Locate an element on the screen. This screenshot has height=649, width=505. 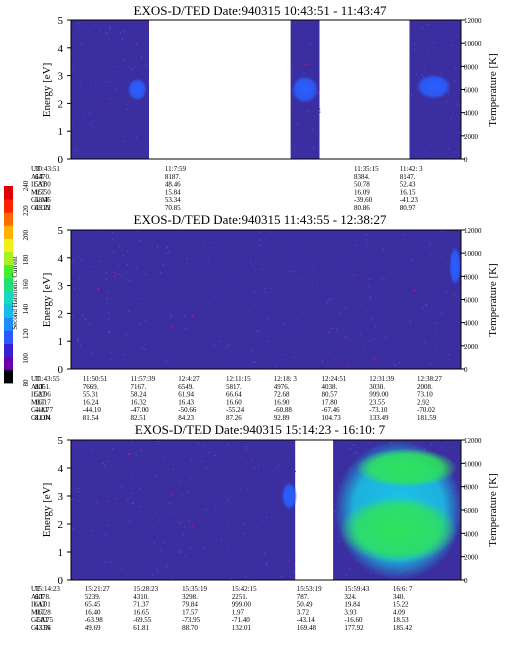
y-tick-label: 1 is located at coordinates (61, 342).